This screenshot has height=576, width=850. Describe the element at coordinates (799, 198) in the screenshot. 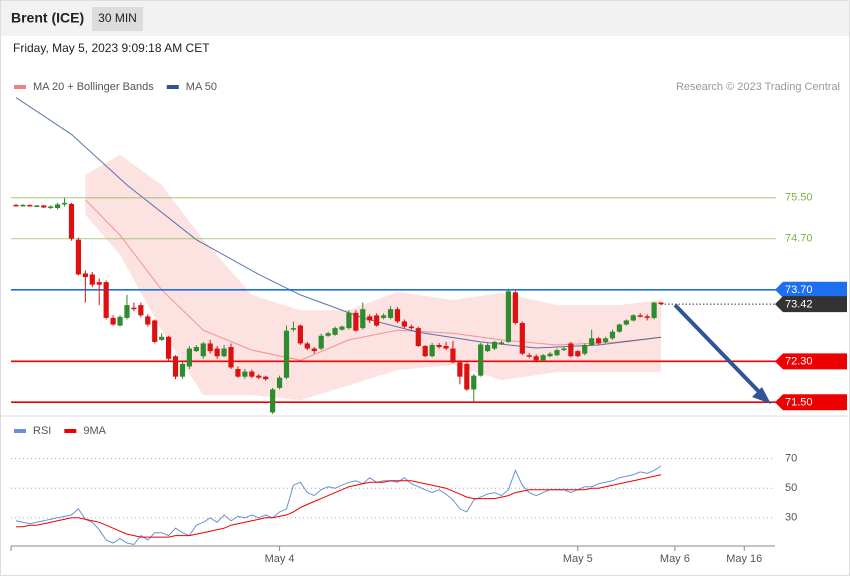

I see `level-label: 75.50` at that location.